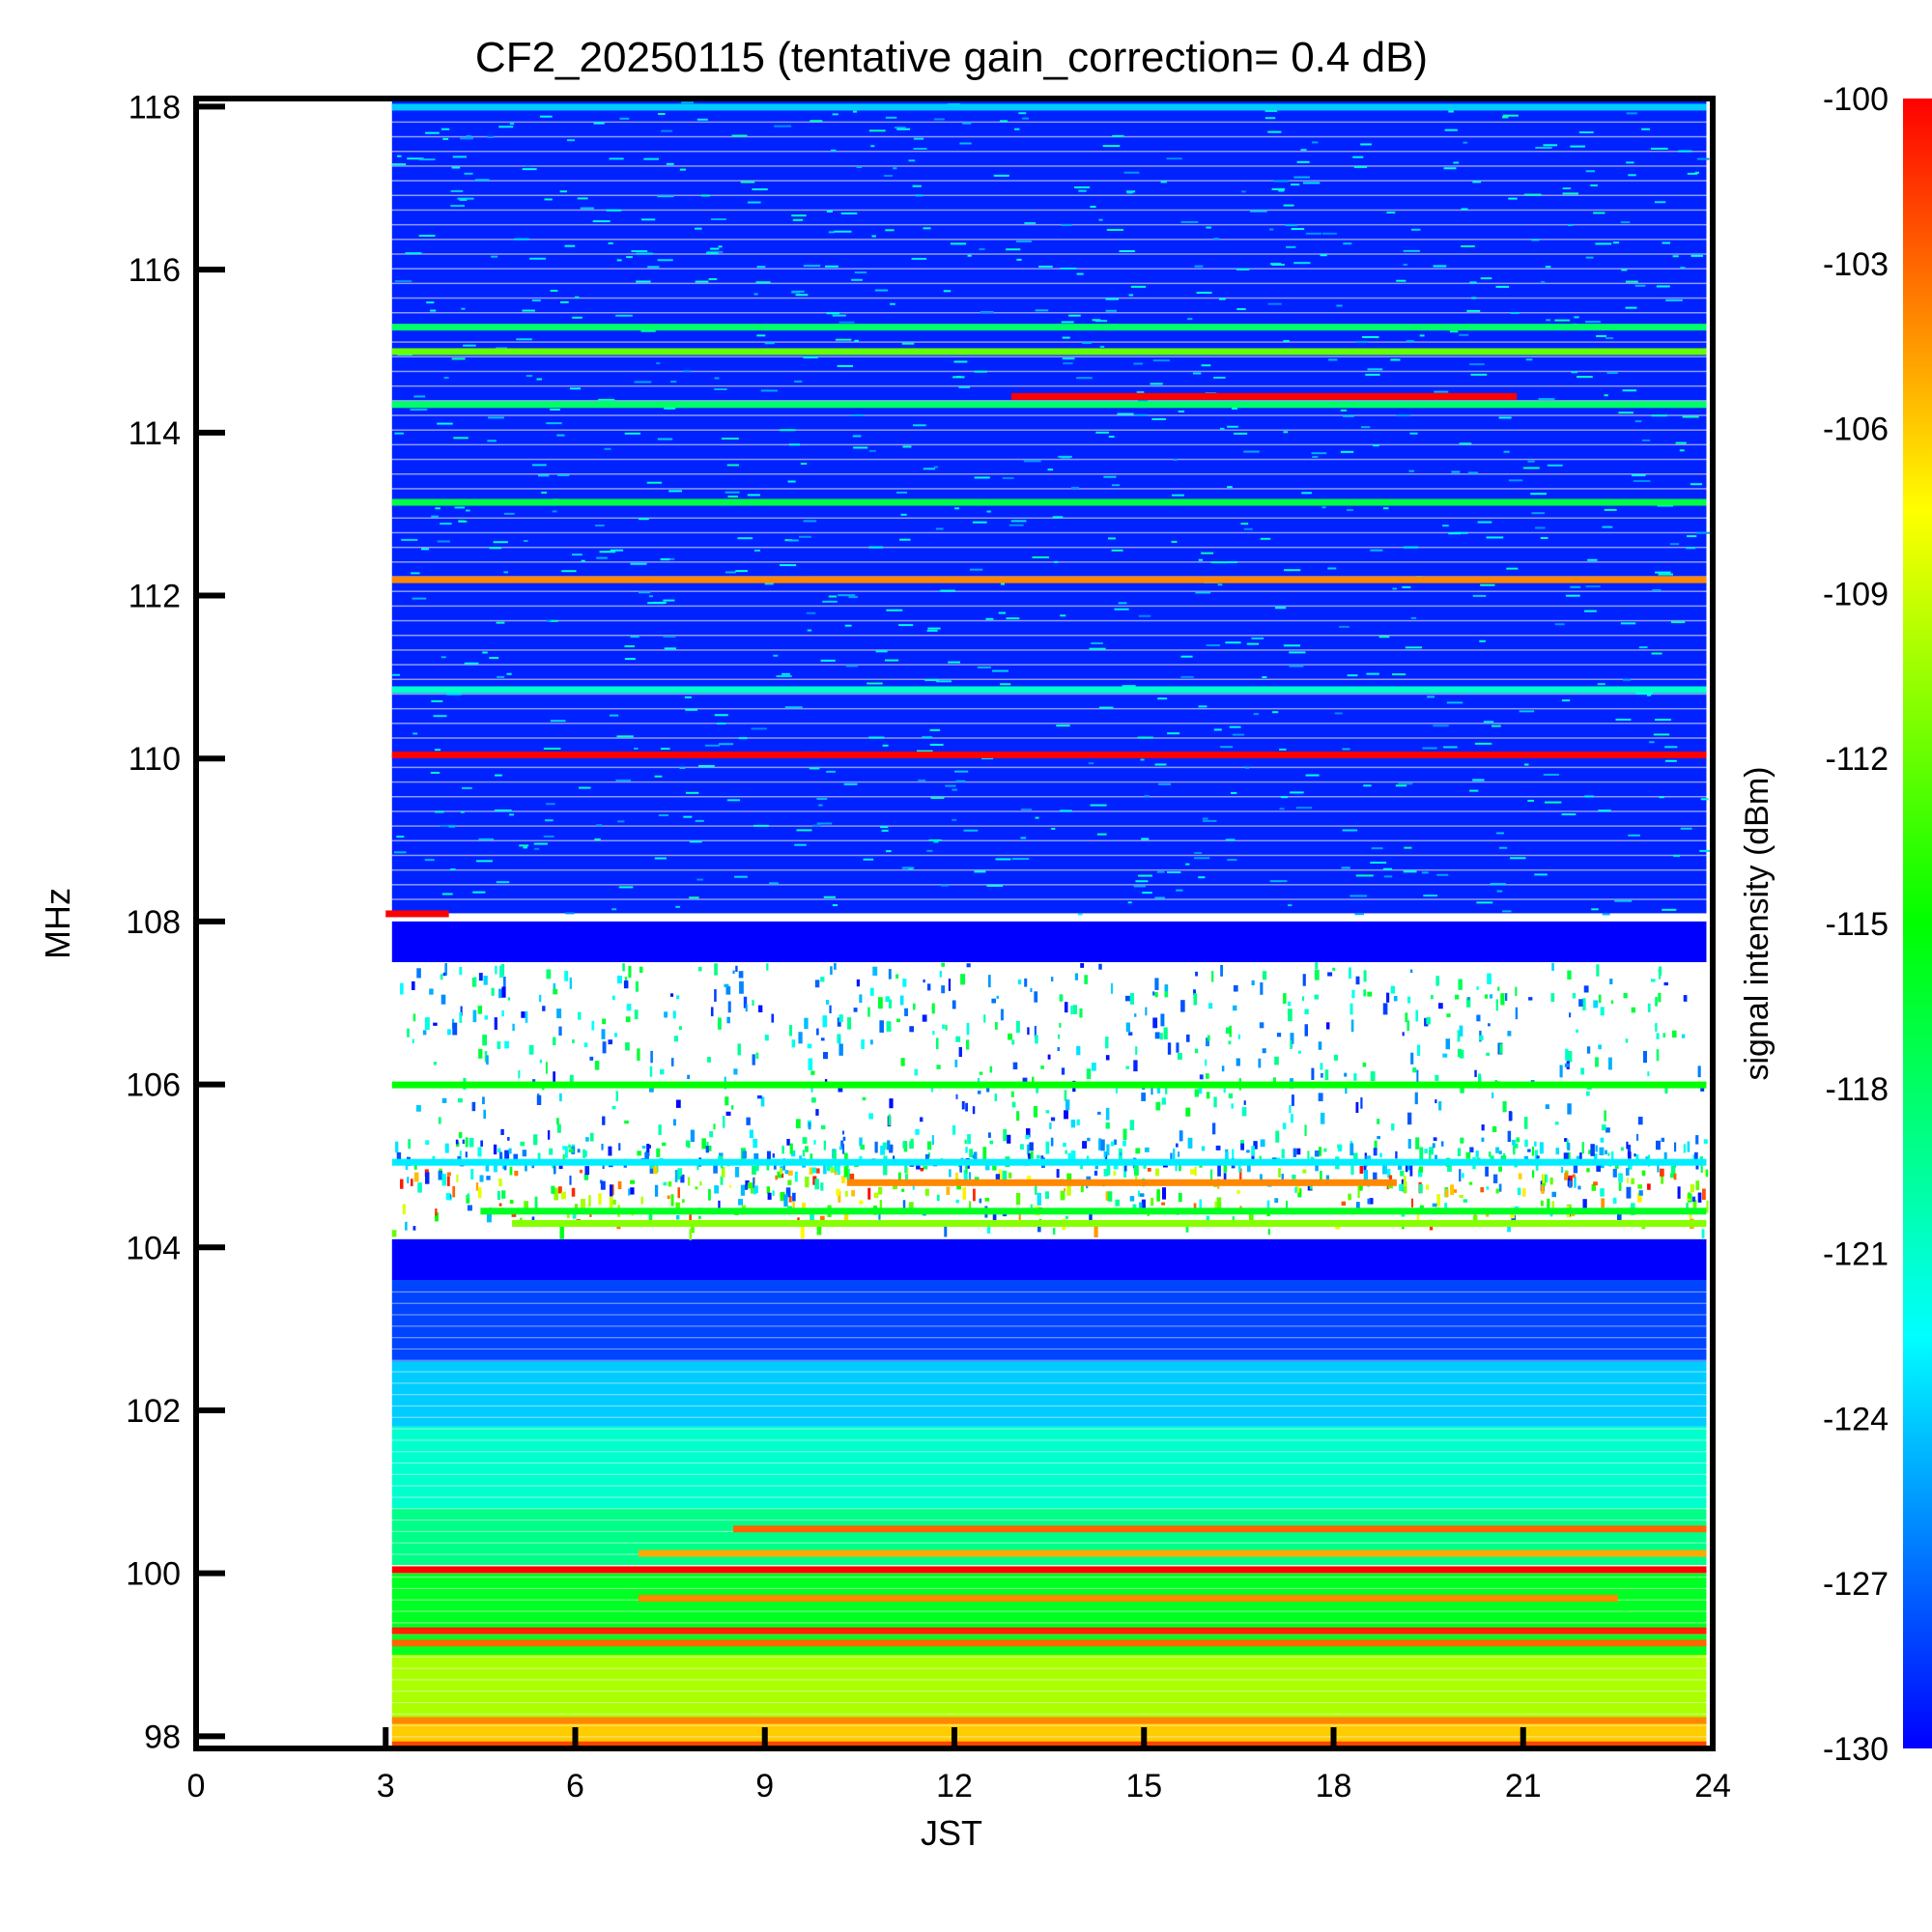  Describe the element at coordinates (154, 433) in the screenshot. I see `y-tick-label: 114` at that location.